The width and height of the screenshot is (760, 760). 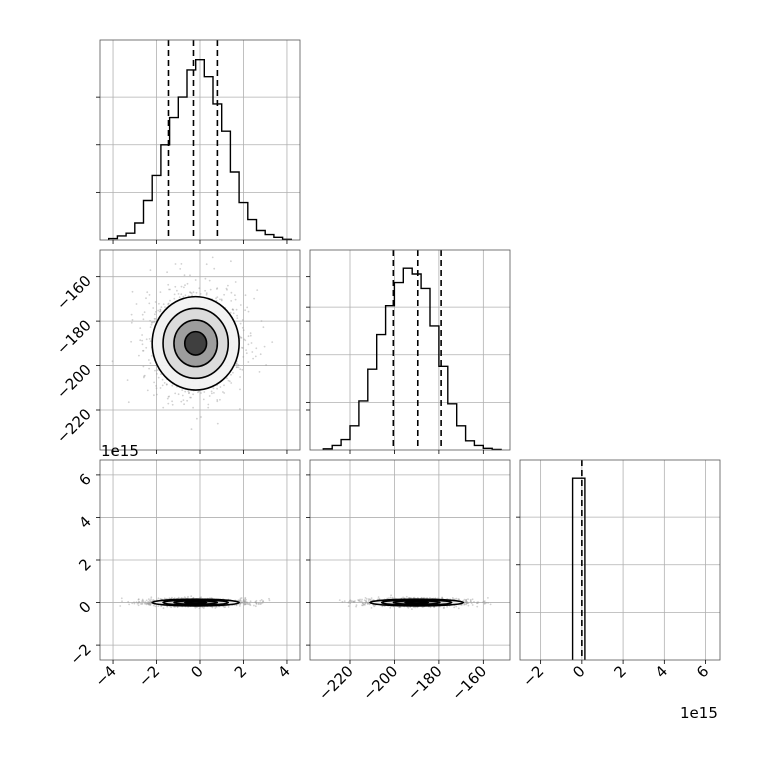 What do you see at coordinates (84, 479) in the screenshot?
I see `y-tick-label-p2-0: 6` at bounding box center [84, 479].